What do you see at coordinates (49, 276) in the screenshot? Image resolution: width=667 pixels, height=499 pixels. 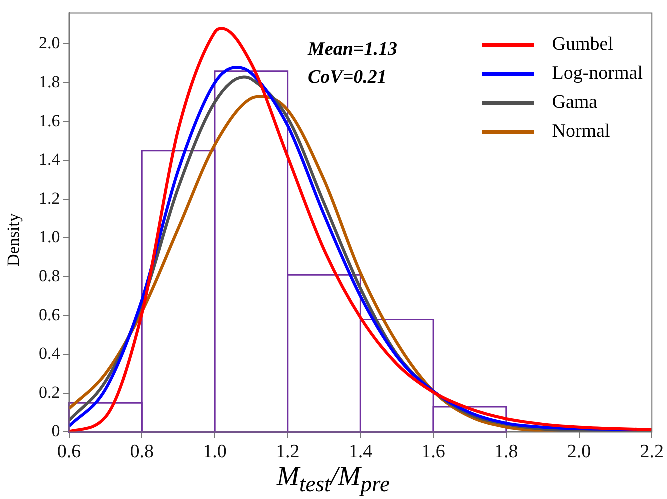 I see `y-tick-label: 0.8` at bounding box center [49, 276].